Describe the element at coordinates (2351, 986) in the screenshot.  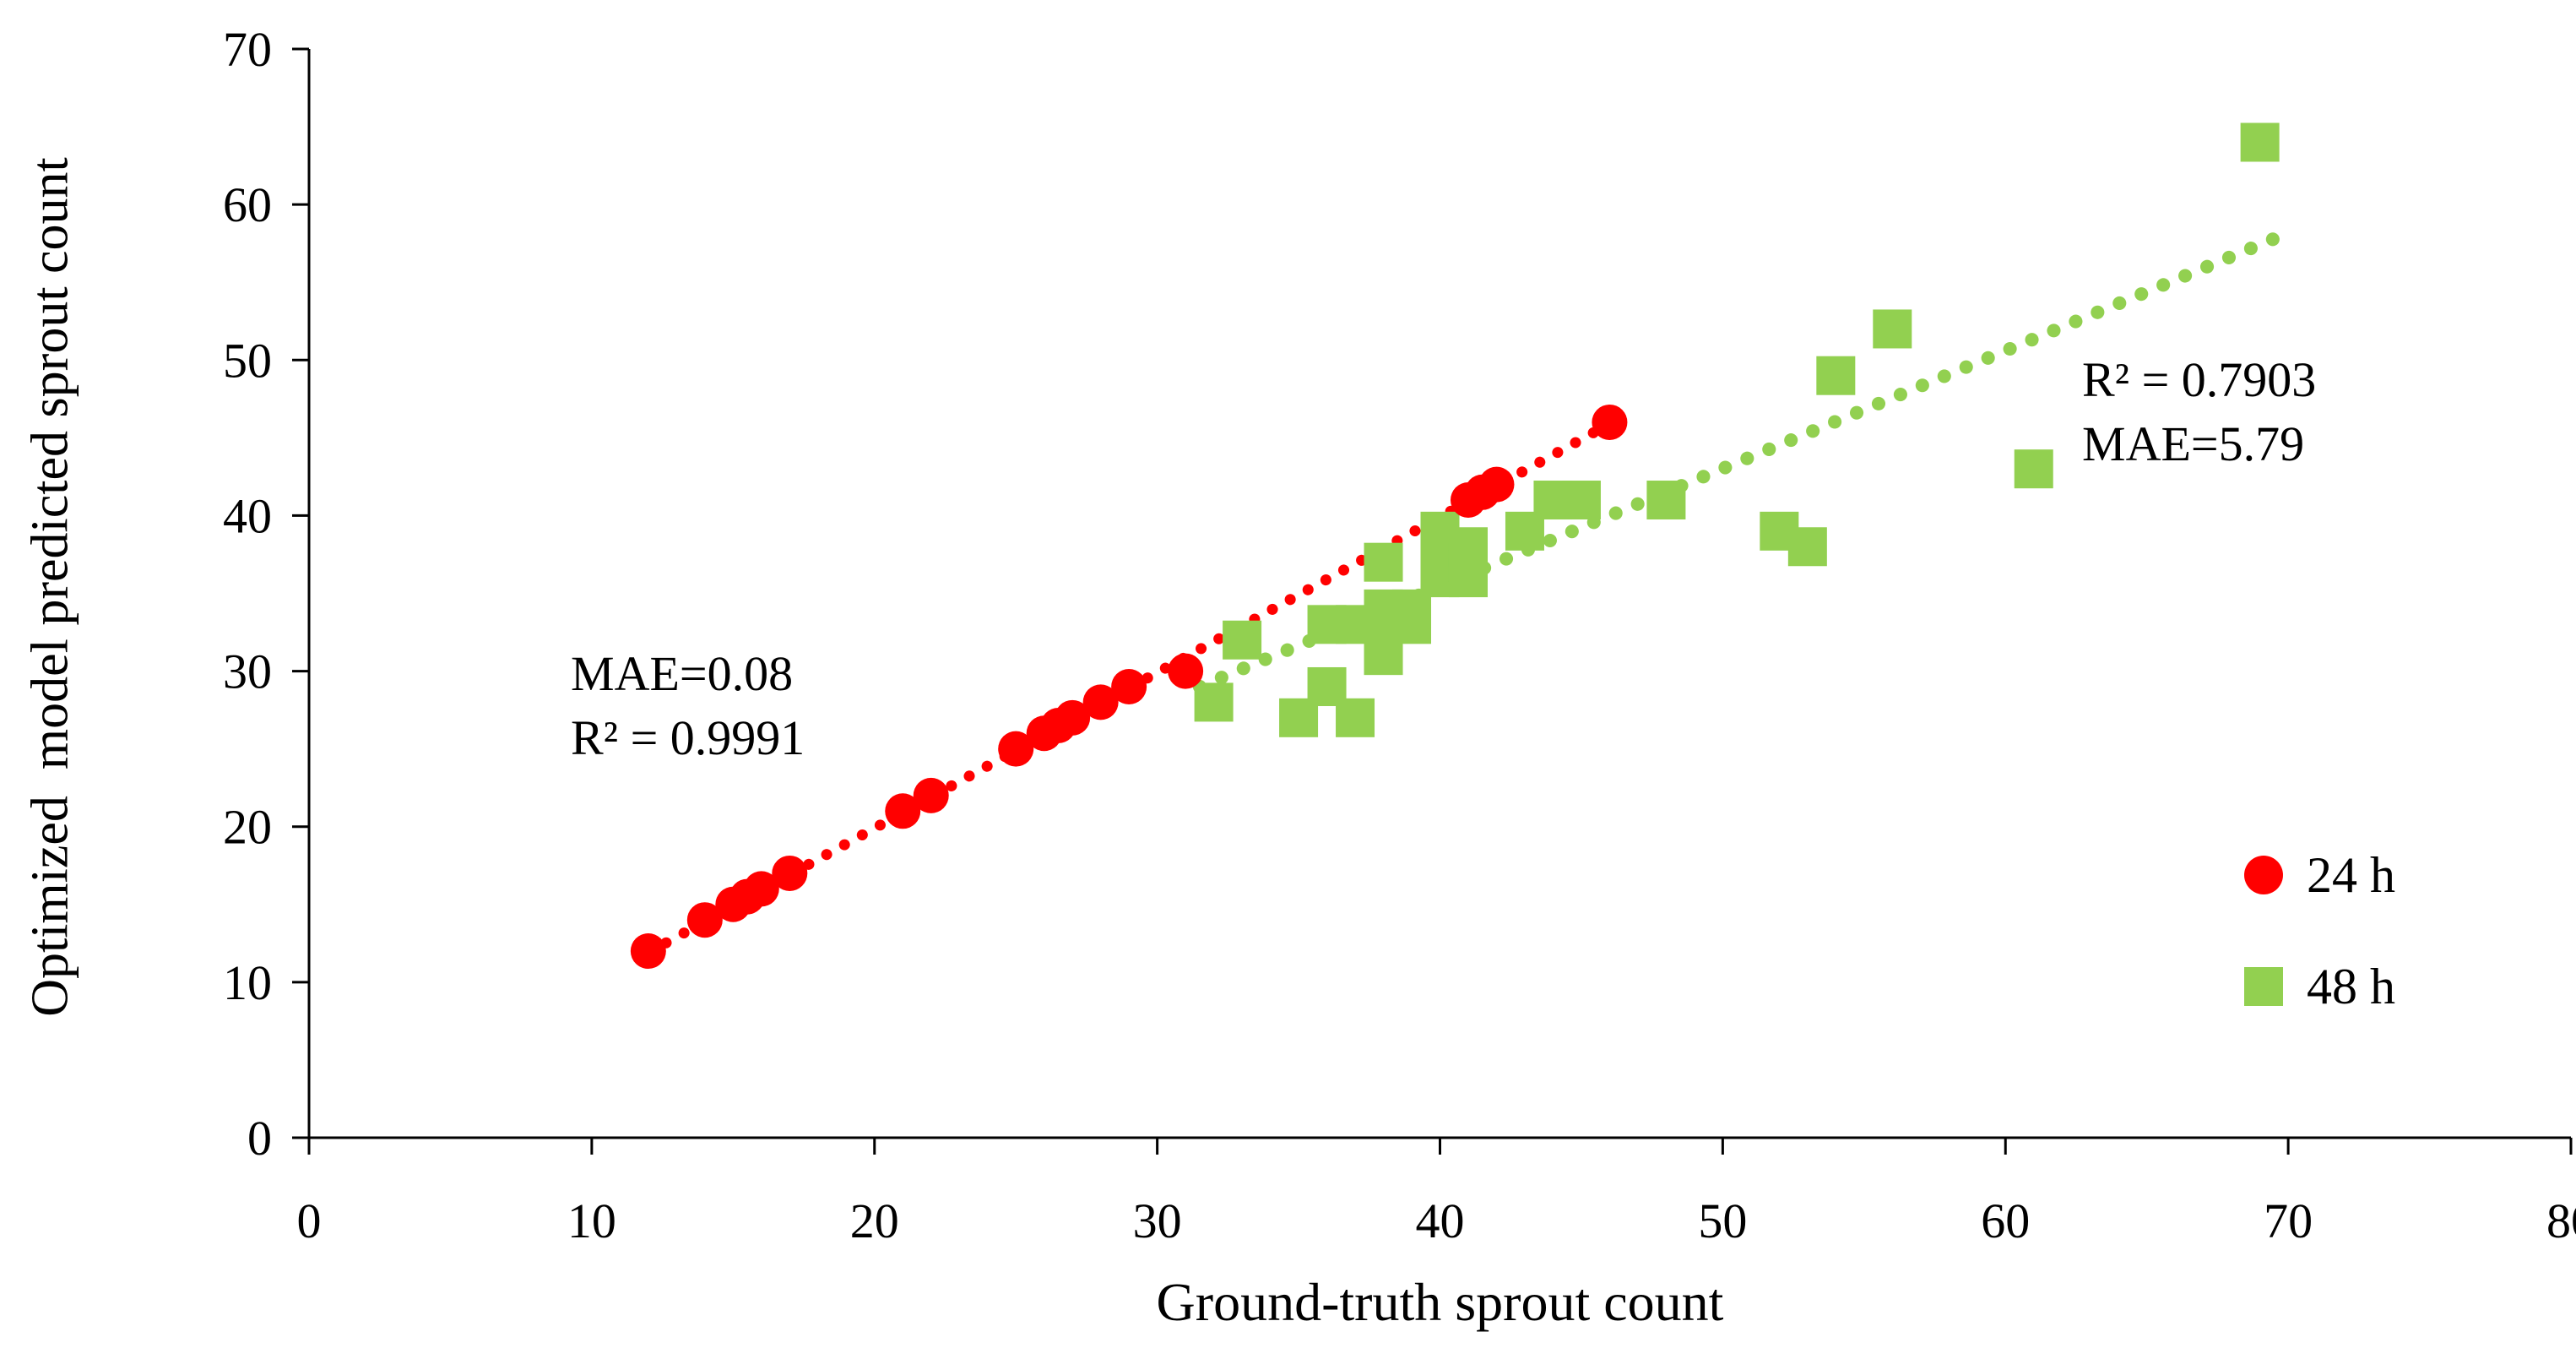
I see `legend-label-48h: 48 h` at that location.